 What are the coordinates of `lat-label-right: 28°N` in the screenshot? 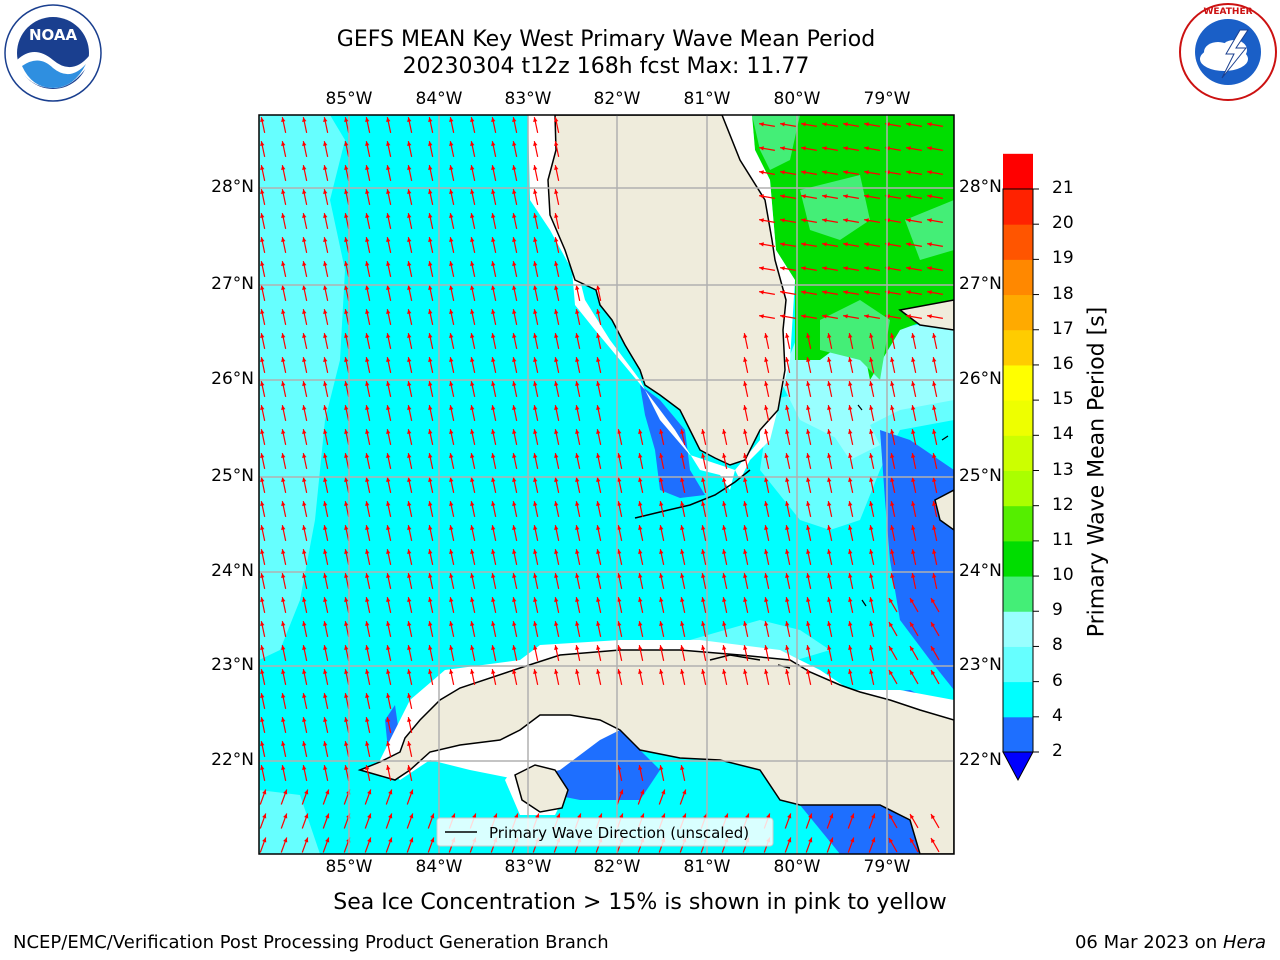 It's located at (980, 187).